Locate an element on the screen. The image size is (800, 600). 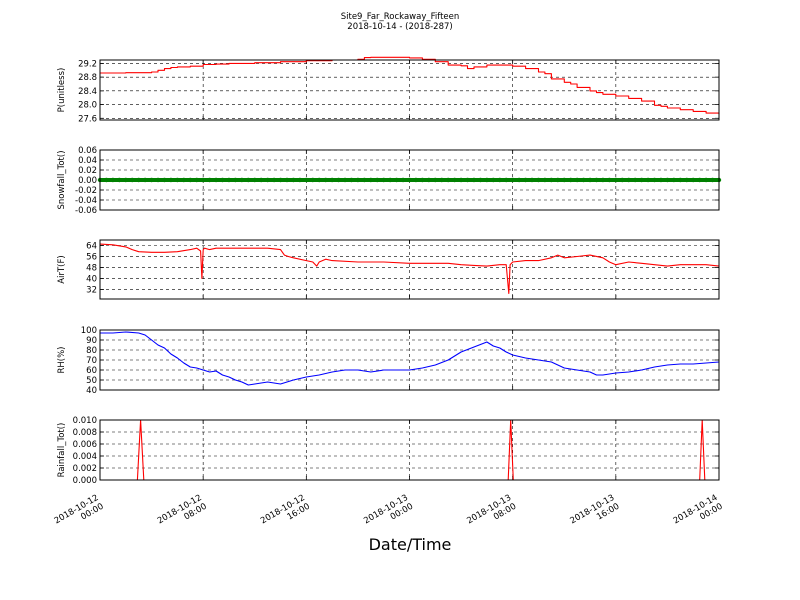
y-tick-label: 100 is located at coordinates (89, 331).